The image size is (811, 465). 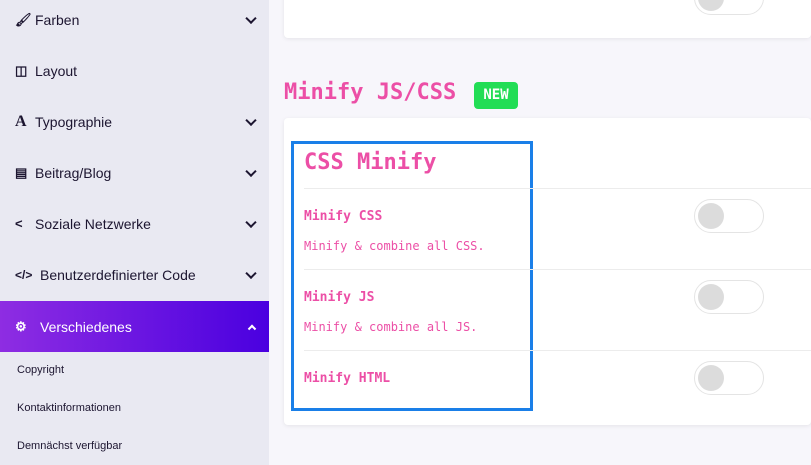 I want to click on minify-html-toggle, so click(x=729, y=378).